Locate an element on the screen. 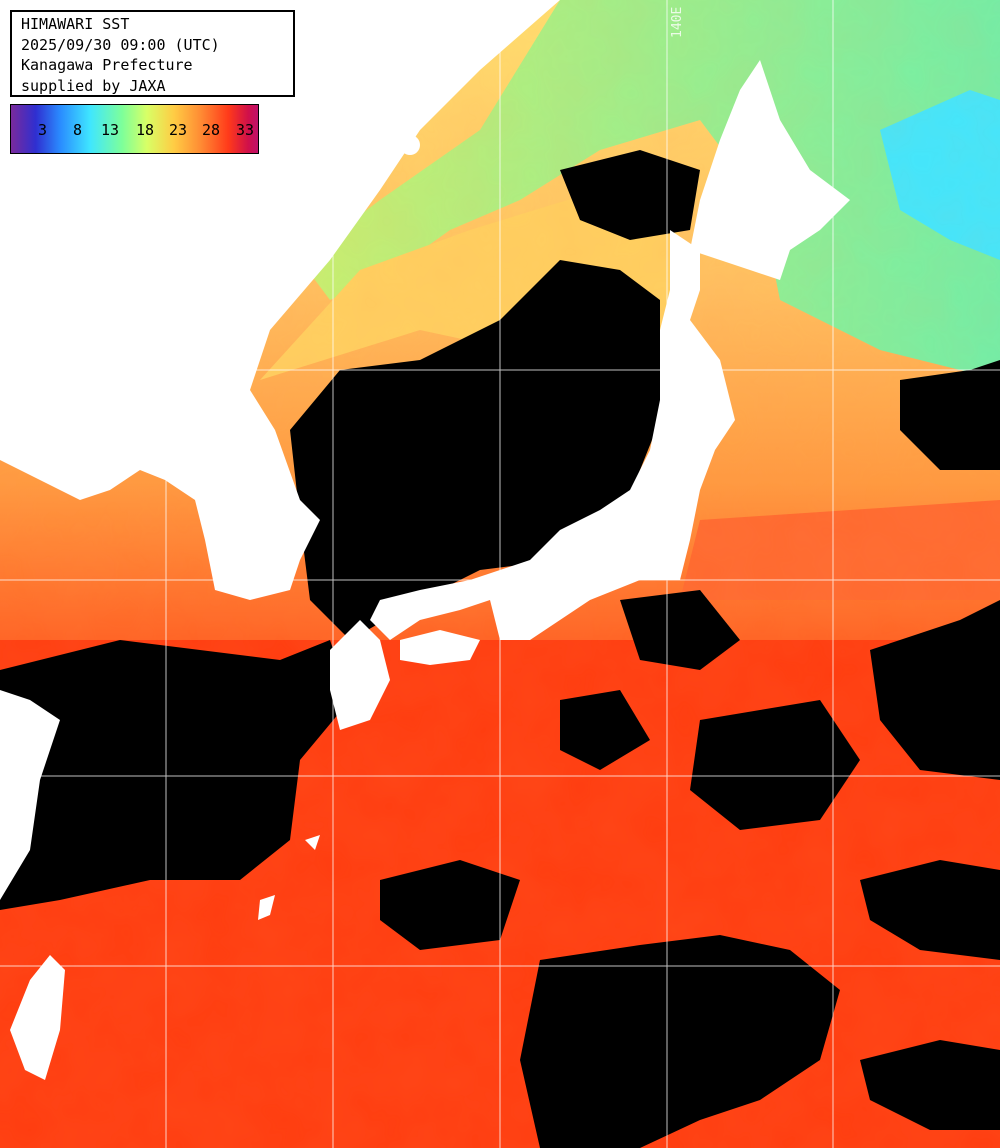  latitude-label-30: 30N is located at coordinates (26, 767).